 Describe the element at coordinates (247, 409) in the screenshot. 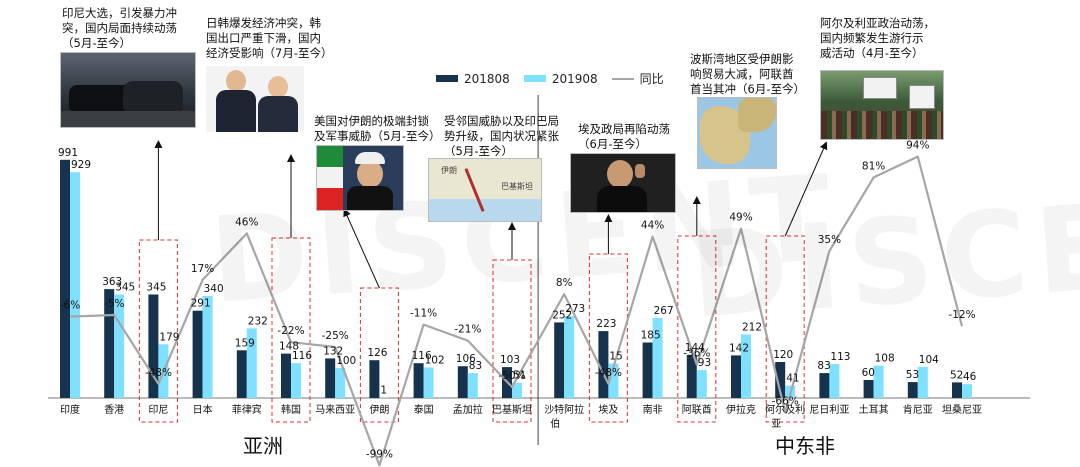

I see `tick-label-4: 菲律宾` at that location.